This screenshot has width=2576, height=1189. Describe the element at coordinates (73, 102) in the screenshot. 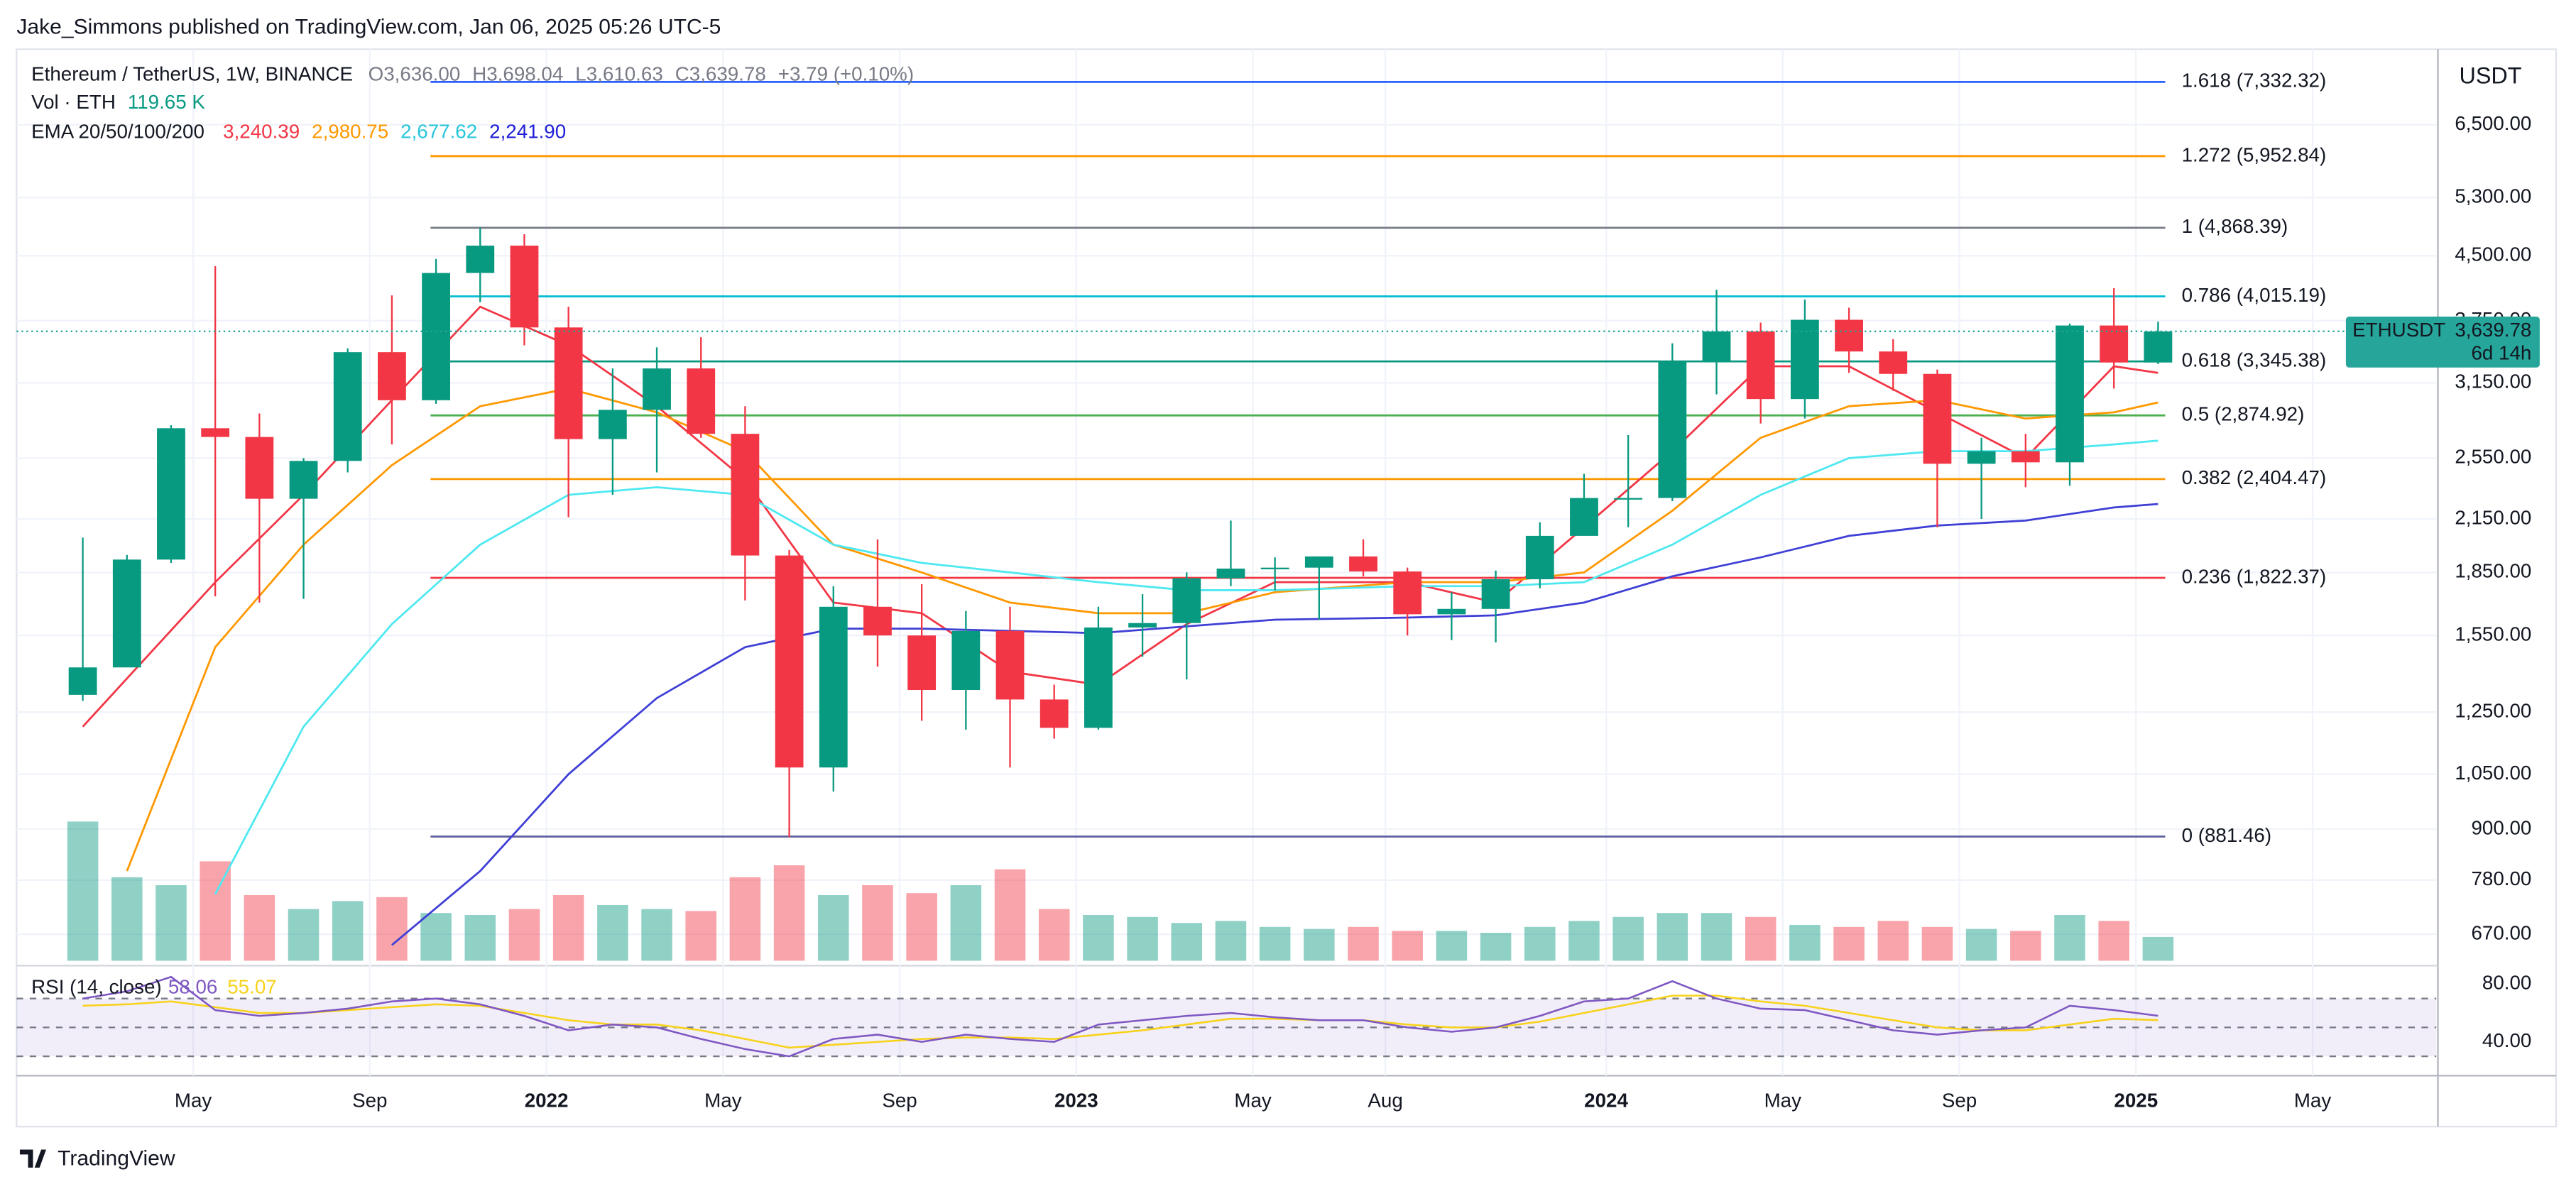

I see `vol-title: Vol · ETH` at that location.